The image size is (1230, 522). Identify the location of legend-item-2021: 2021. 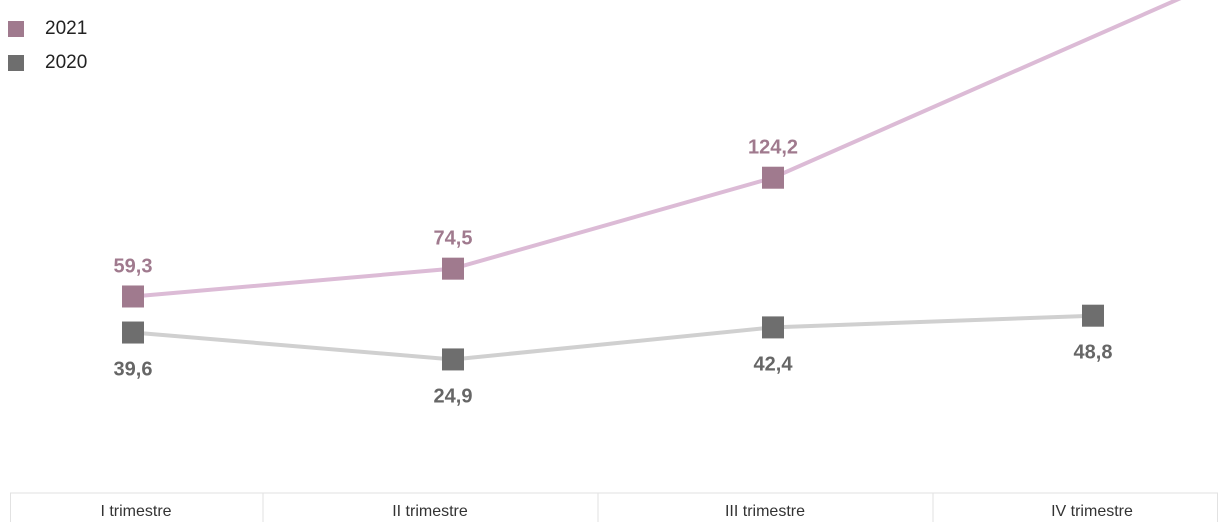
(47, 29).